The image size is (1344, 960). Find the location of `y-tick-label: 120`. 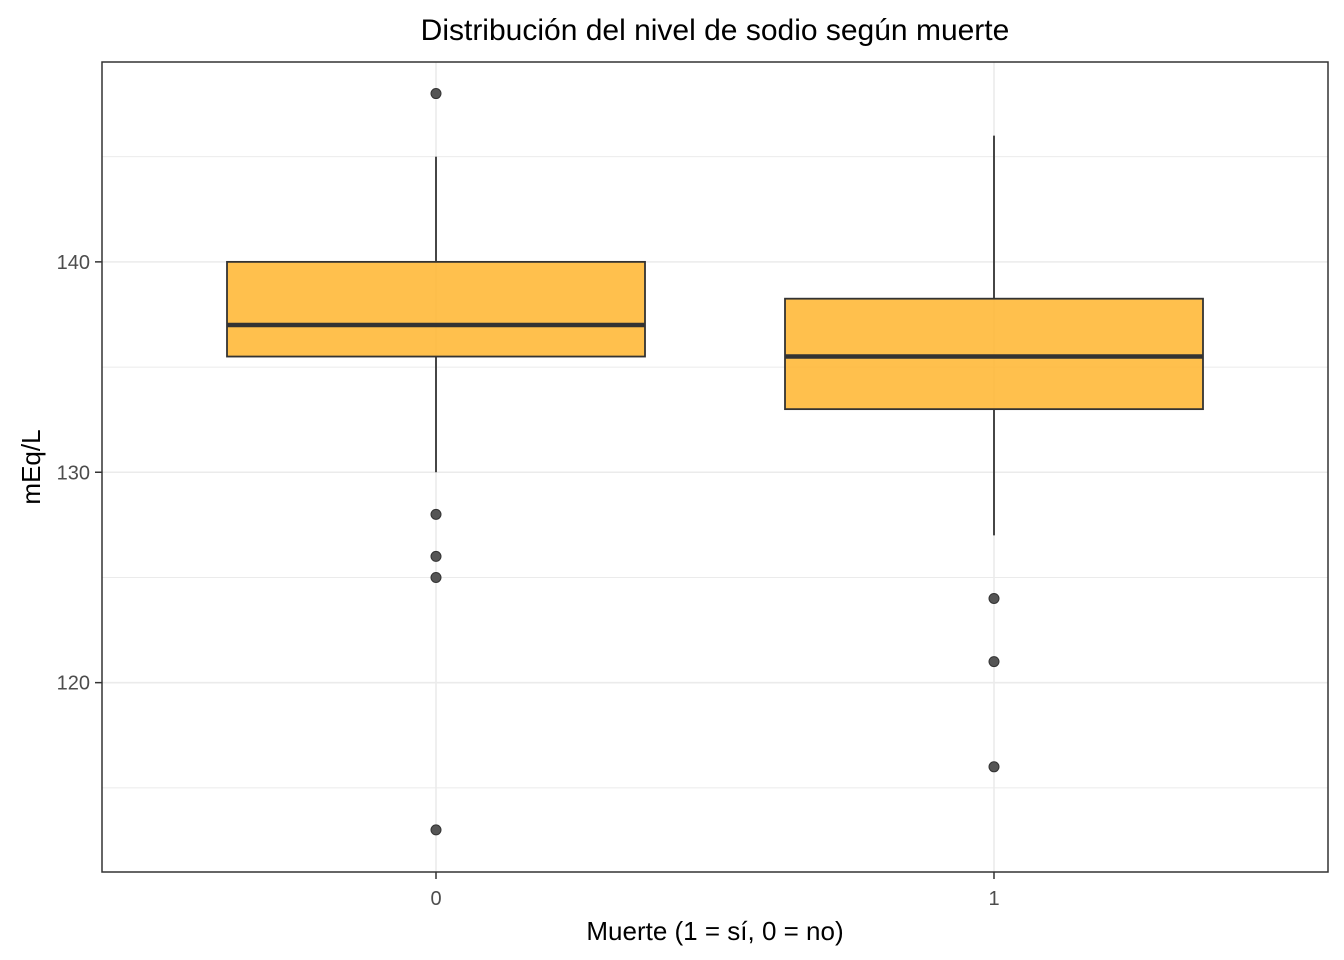

y-tick-label: 120 is located at coordinates (73, 684).